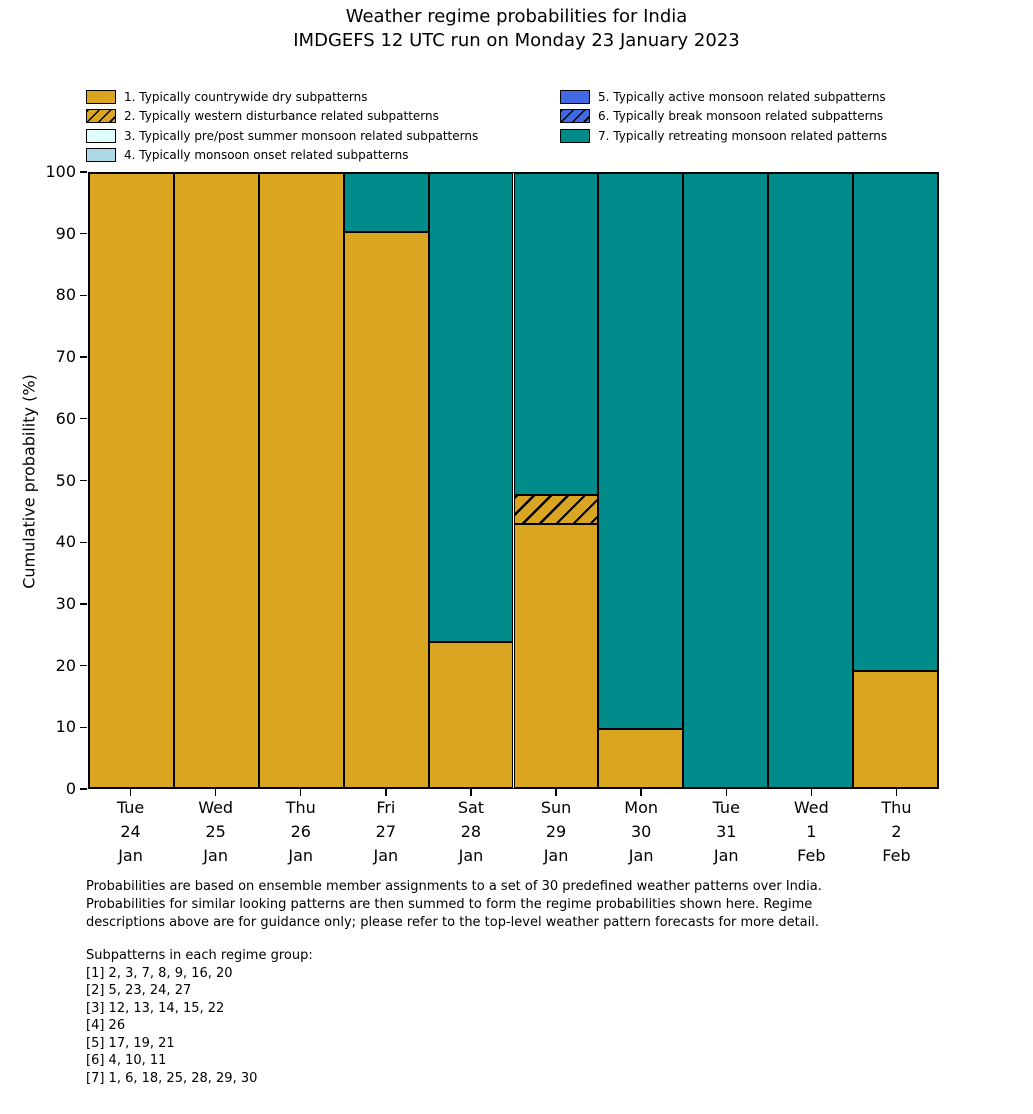 The width and height of the screenshot is (1033, 1114). I want to click on y-tick-label: 60, so click(65, 418).